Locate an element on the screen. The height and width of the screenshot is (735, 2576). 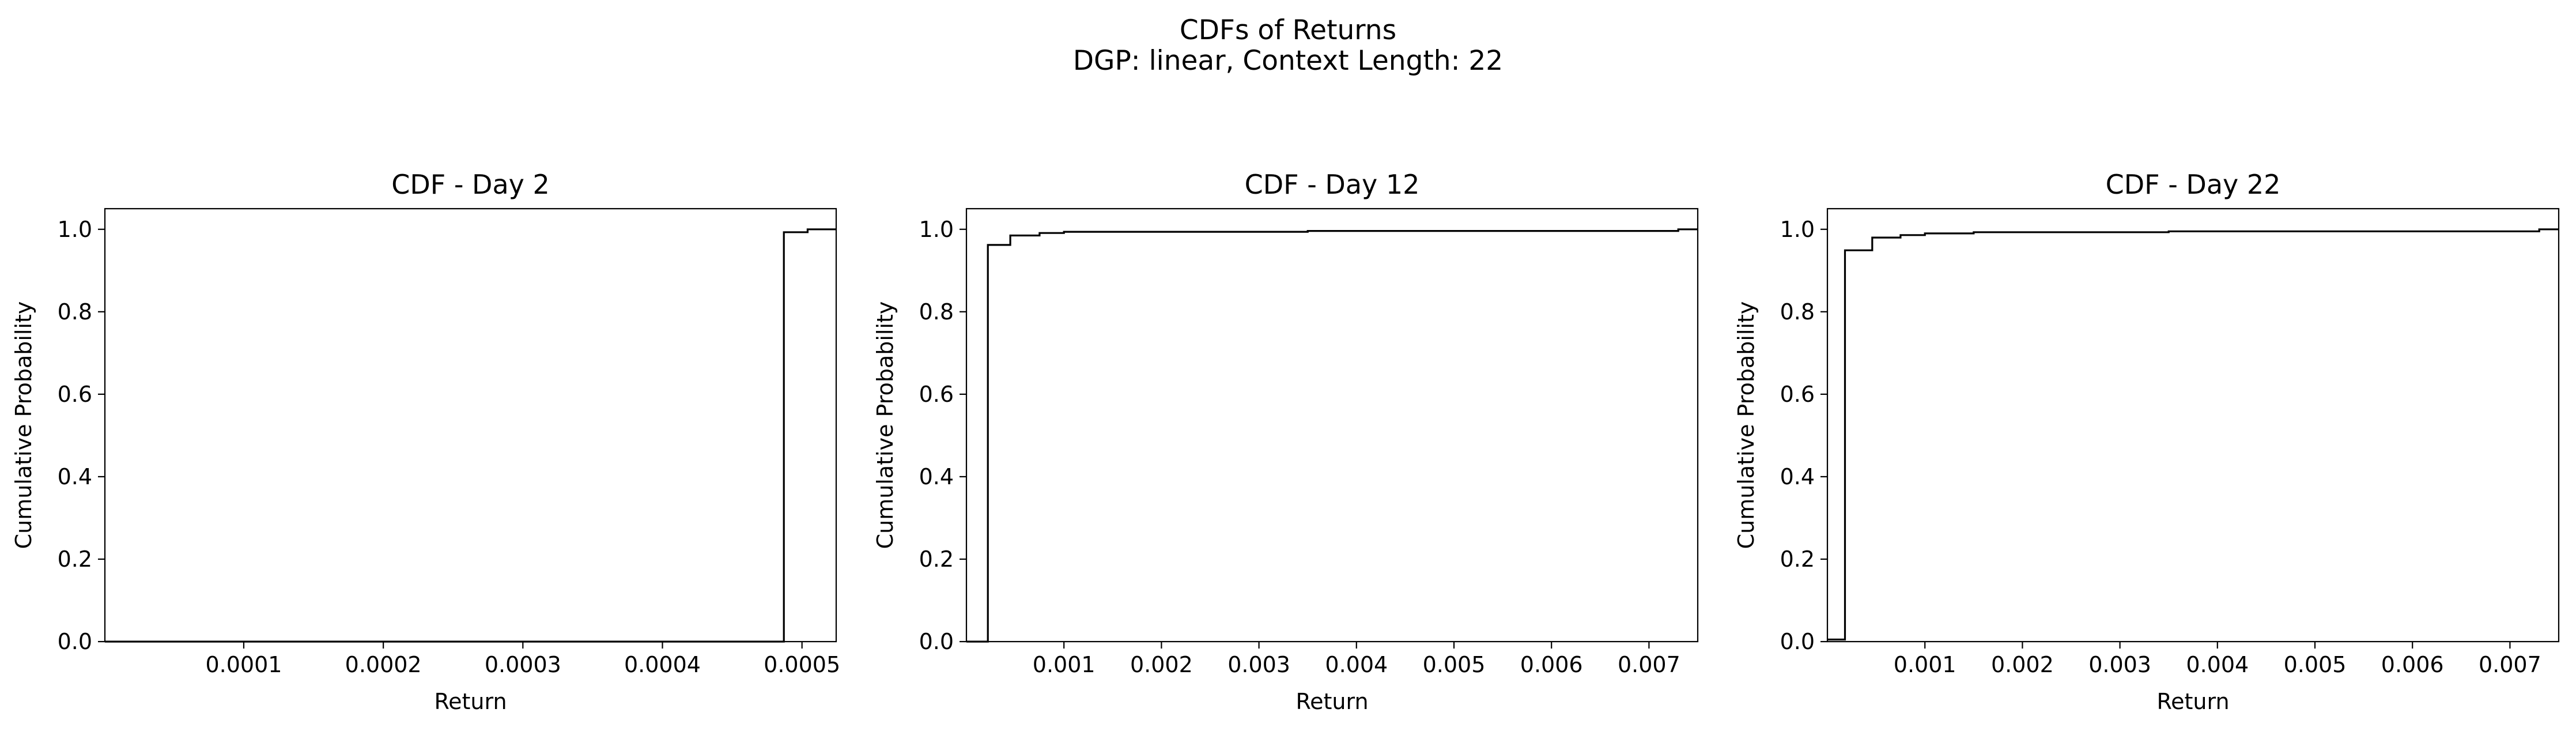
chart-title: CDF - Day 22 is located at coordinates (2193, 184).